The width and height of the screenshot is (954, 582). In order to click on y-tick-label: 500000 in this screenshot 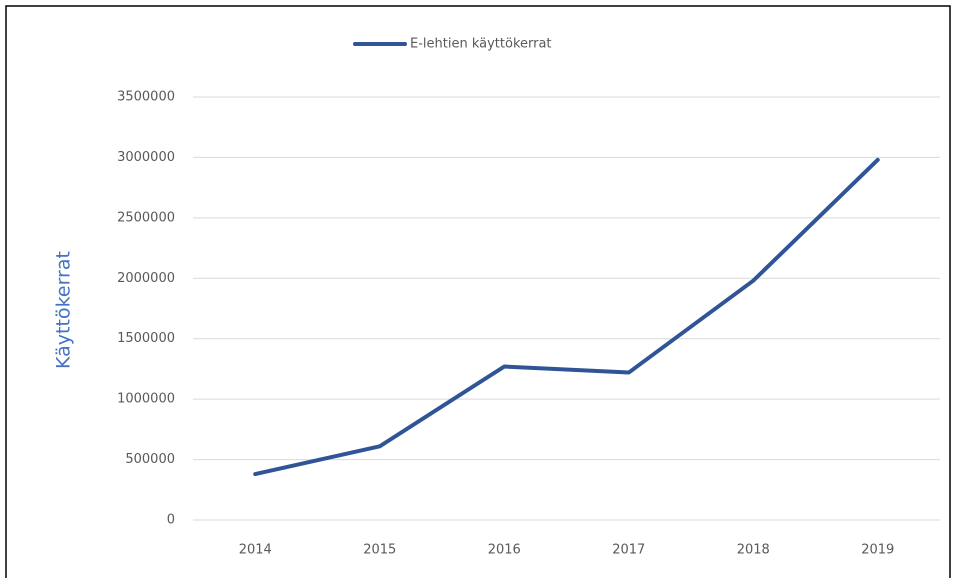, I will do `click(150, 459)`.